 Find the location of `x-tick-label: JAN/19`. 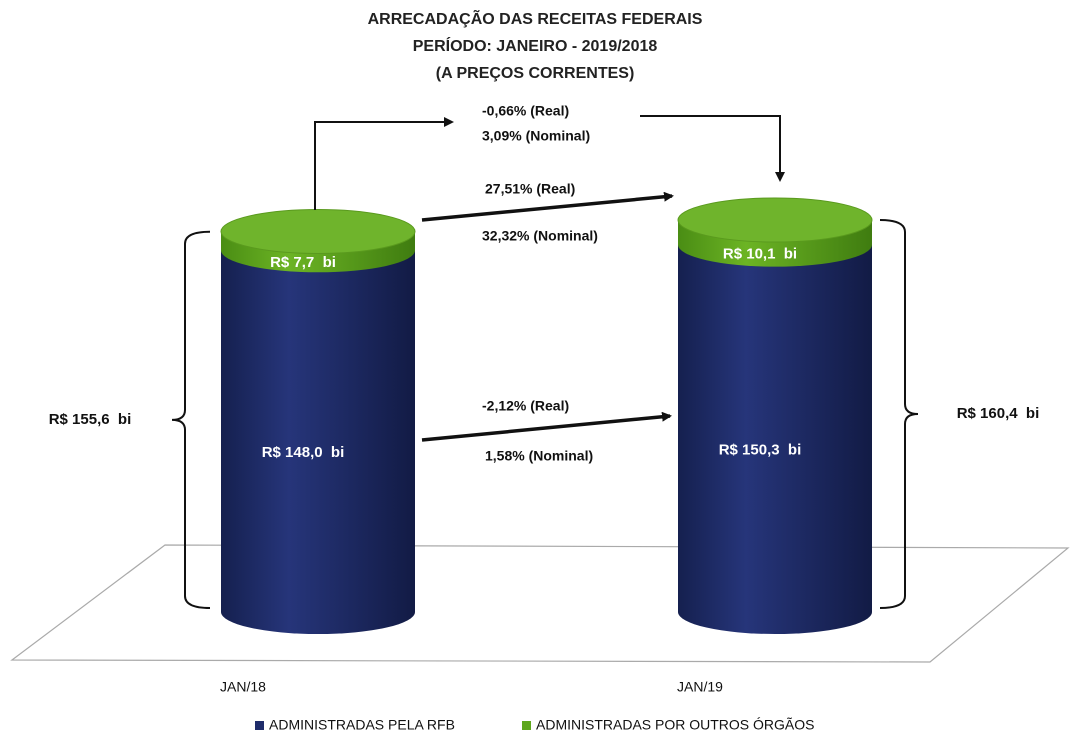

x-tick-label: JAN/19 is located at coordinates (700, 687).